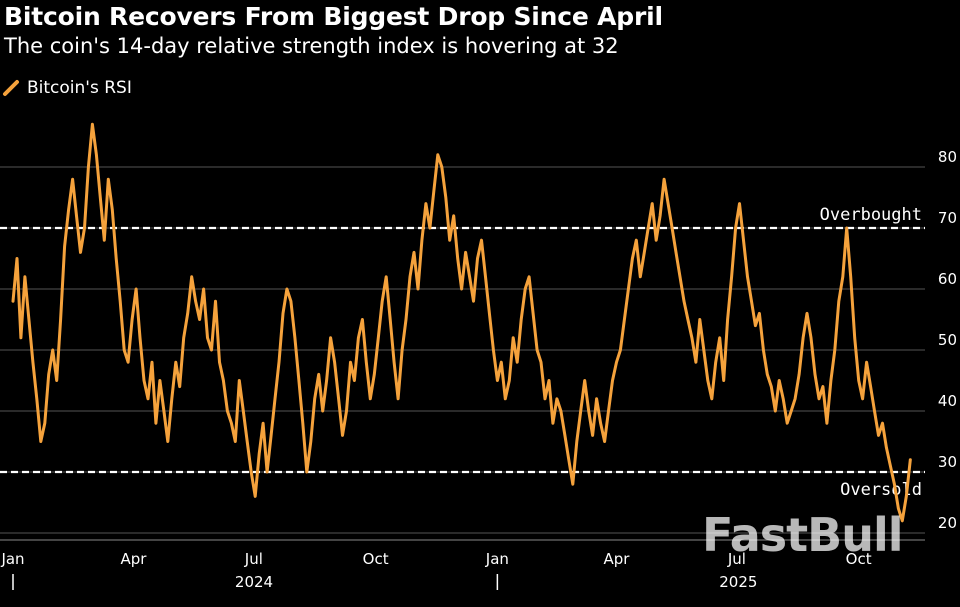 This screenshot has width=960, height=607. Describe the element at coordinates (736, 559) in the screenshot. I see `x-tick-label-6: Jul` at that location.